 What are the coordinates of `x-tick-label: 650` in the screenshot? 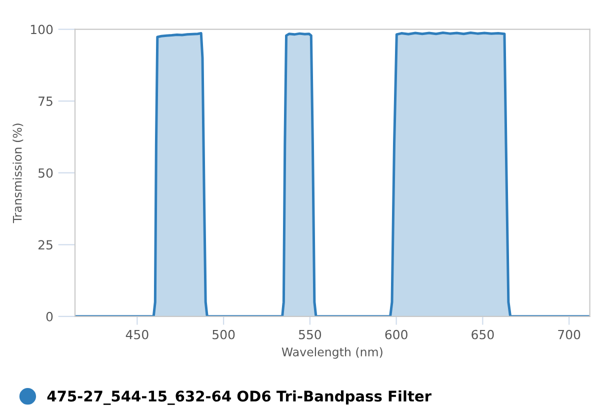 It's located at (483, 335).